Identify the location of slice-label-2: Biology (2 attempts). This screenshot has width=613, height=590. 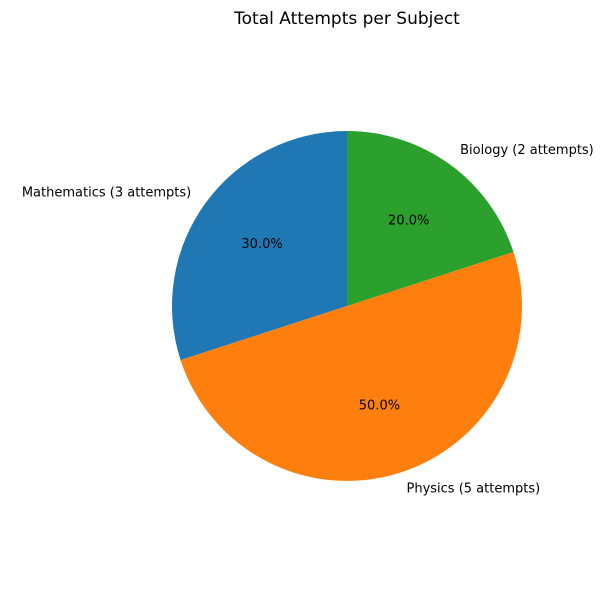
(527, 150).